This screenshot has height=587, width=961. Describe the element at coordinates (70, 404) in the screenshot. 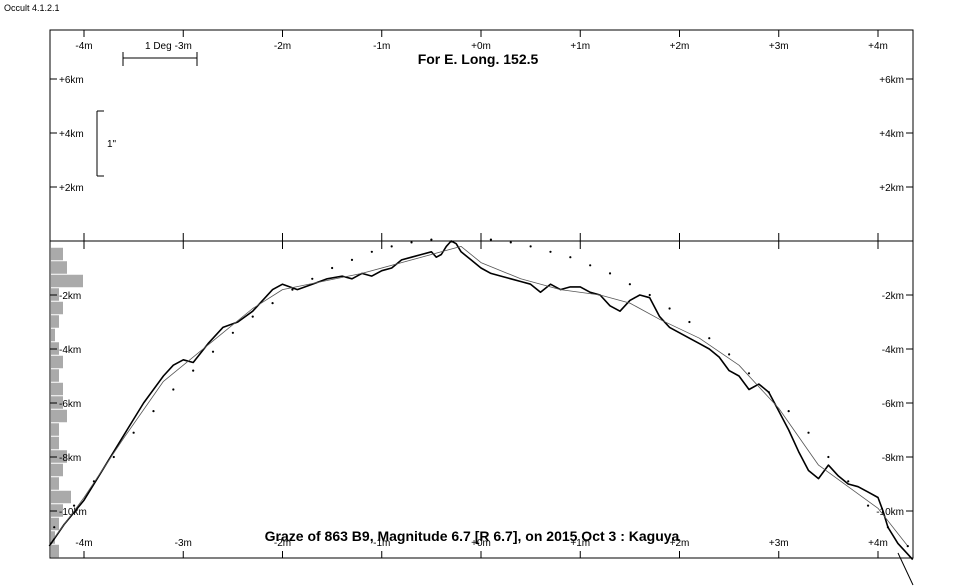

I see `y-tick-label-left: -6km` at that location.